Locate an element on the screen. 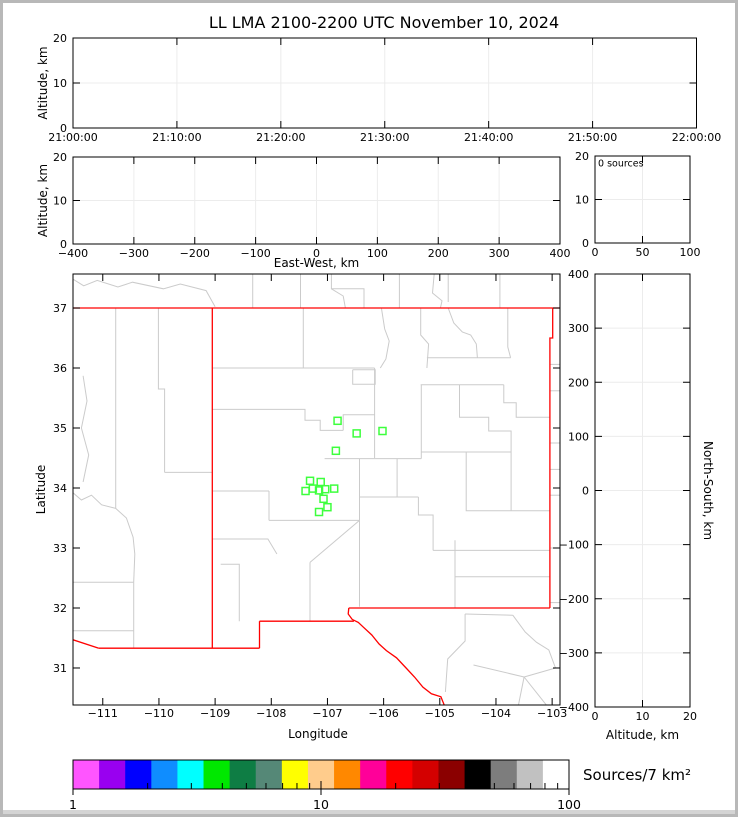  map-lon-tick-label: −106 is located at coordinates (384, 713).